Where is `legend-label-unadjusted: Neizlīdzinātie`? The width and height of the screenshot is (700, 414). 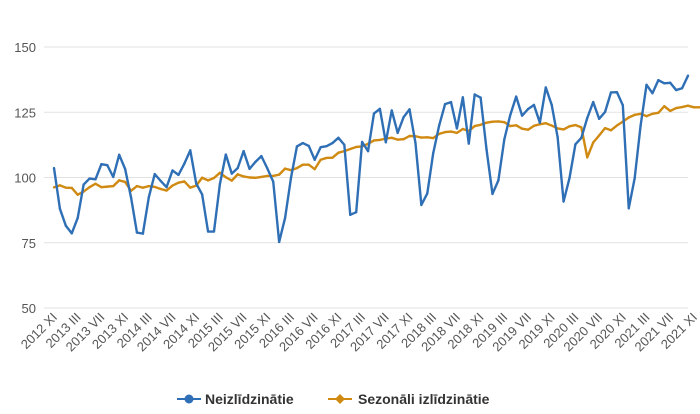
legend-label-unadjusted: Neizlīdzinātie is located at coordinates (249, 399).